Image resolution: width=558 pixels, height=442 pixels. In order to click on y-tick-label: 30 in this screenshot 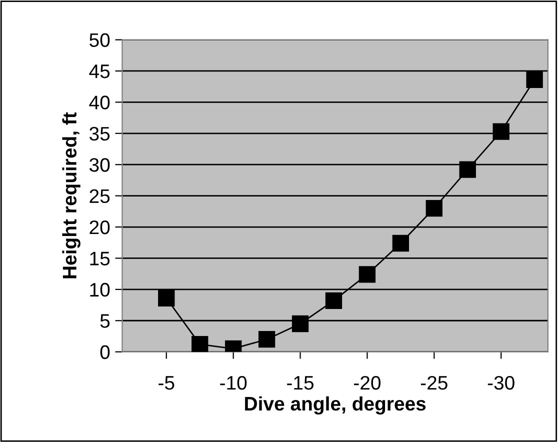, I will do `click(100, 165)`.